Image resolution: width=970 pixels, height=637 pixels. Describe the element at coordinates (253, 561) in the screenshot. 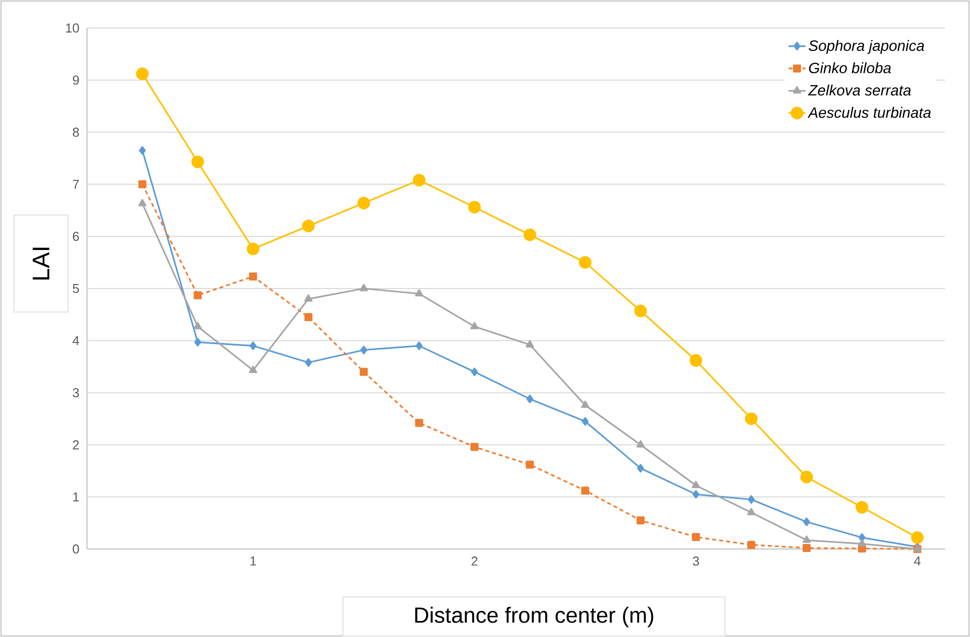

I see `x-tick-label: 1` at that location.